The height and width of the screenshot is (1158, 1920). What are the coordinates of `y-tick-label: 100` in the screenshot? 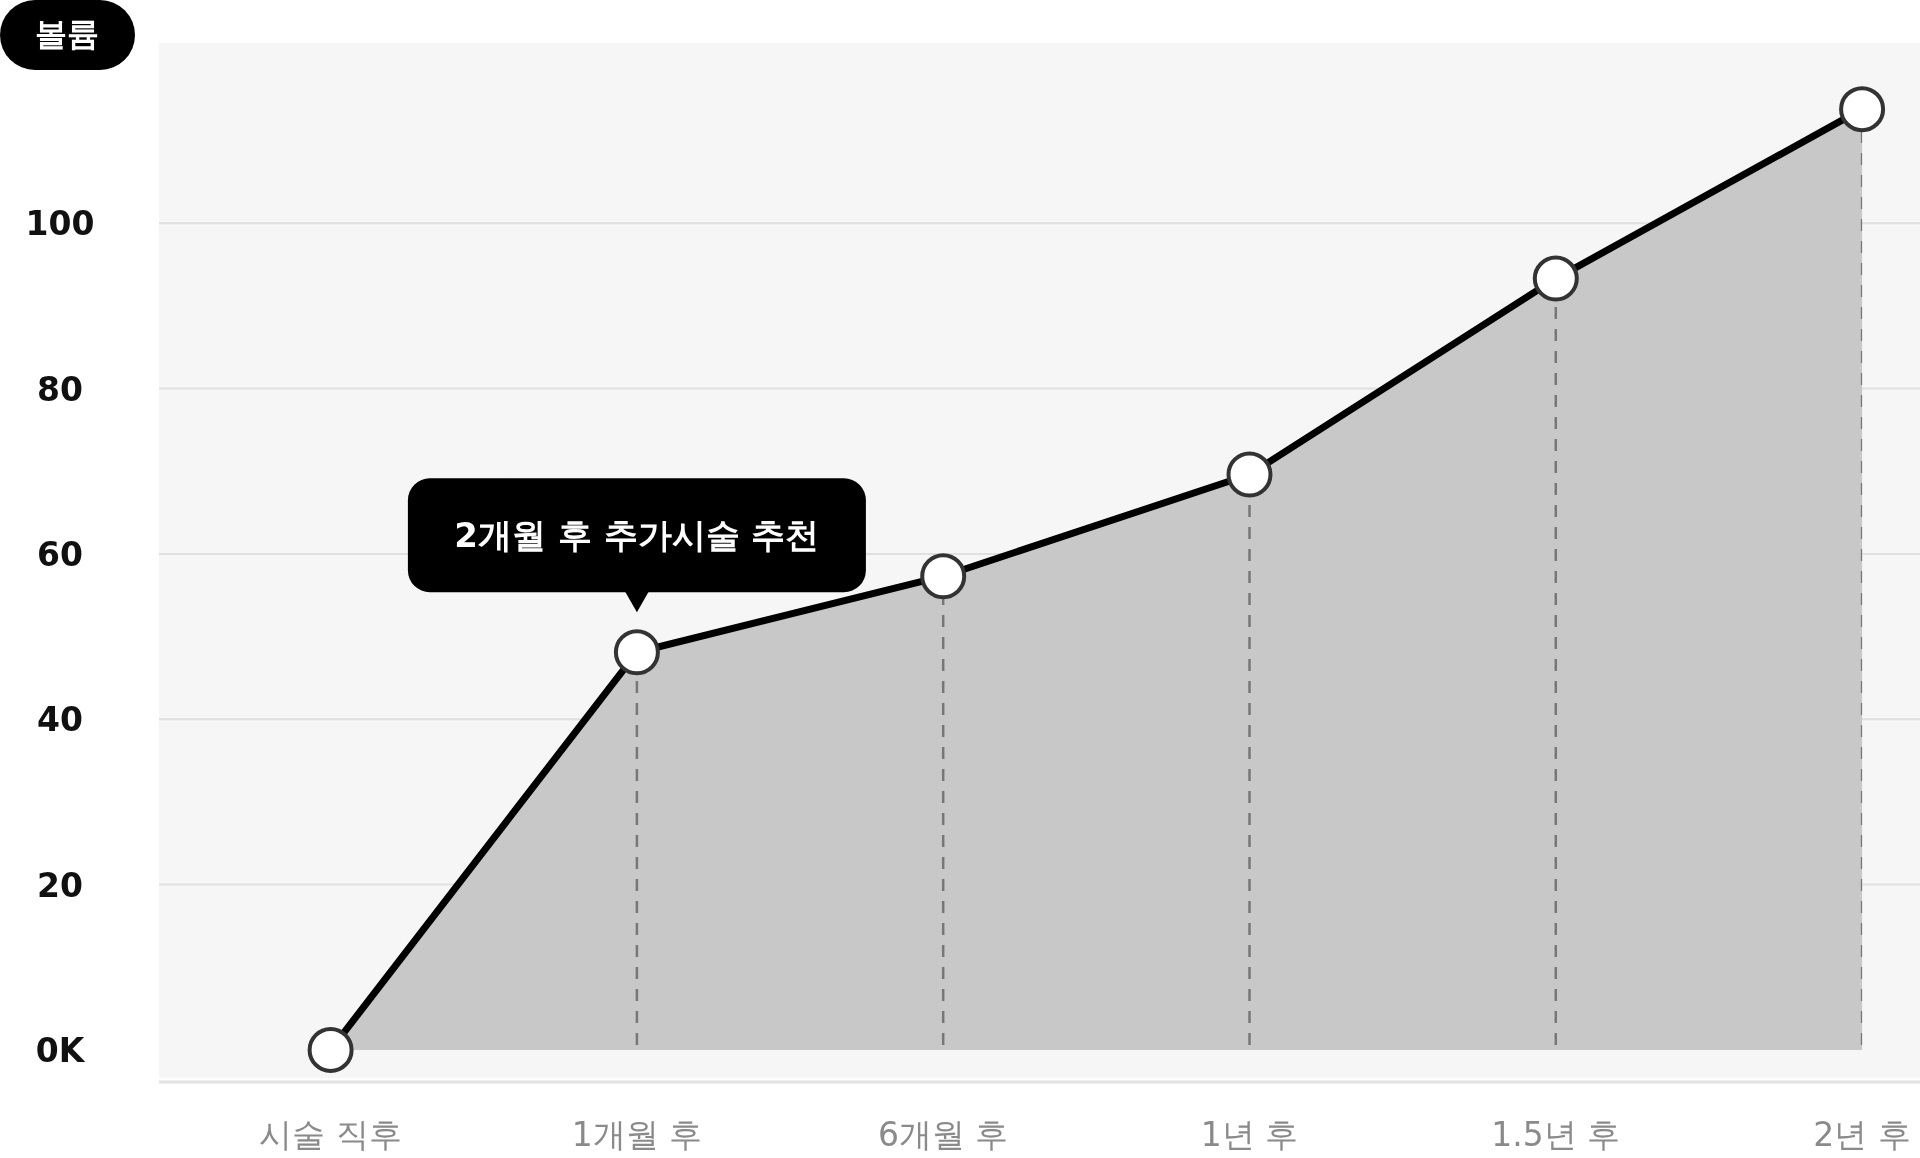 It's located at (60, 224).